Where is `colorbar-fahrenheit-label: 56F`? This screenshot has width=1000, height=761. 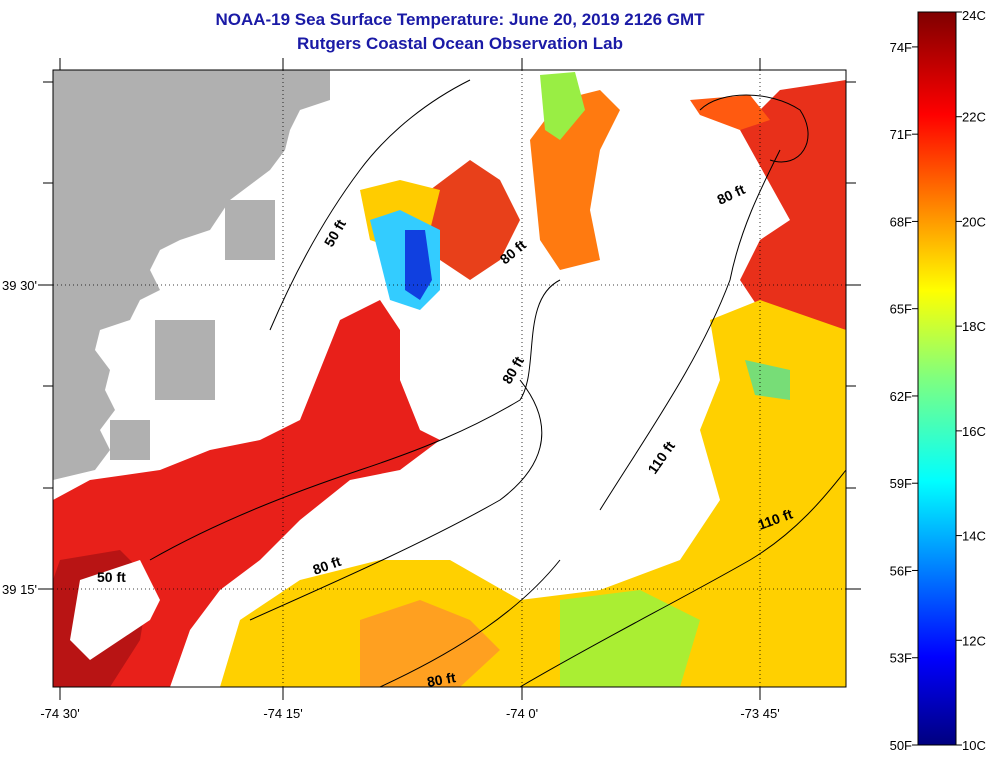 colorbar-fahrenheit-label: 56F is located at coordinates (901, 570).